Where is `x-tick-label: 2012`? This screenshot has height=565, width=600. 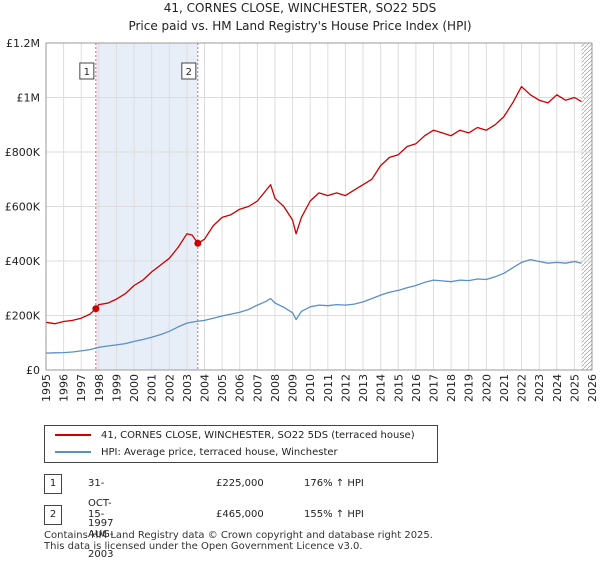
x-tick-label: 2012 is located at coordinates (345, 388).